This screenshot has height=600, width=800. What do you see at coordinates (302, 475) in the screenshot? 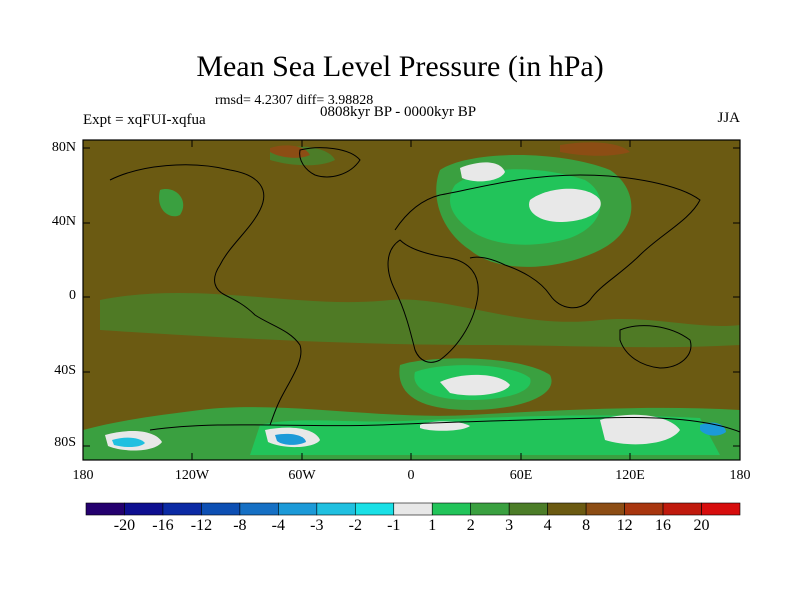
I see `lon-label-60w: 60W` at bounding box center [302, 475].